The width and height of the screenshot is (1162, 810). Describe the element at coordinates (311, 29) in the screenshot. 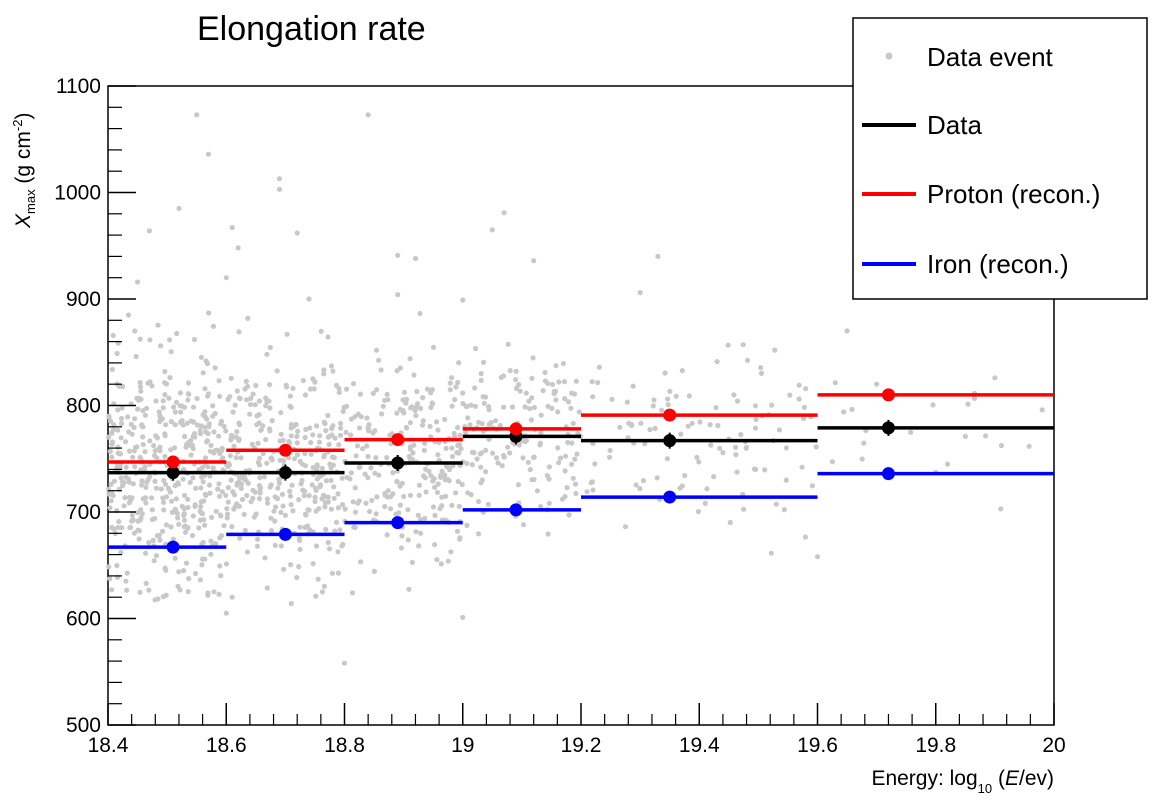

I see `chart-title: Elongation rate` at that location.